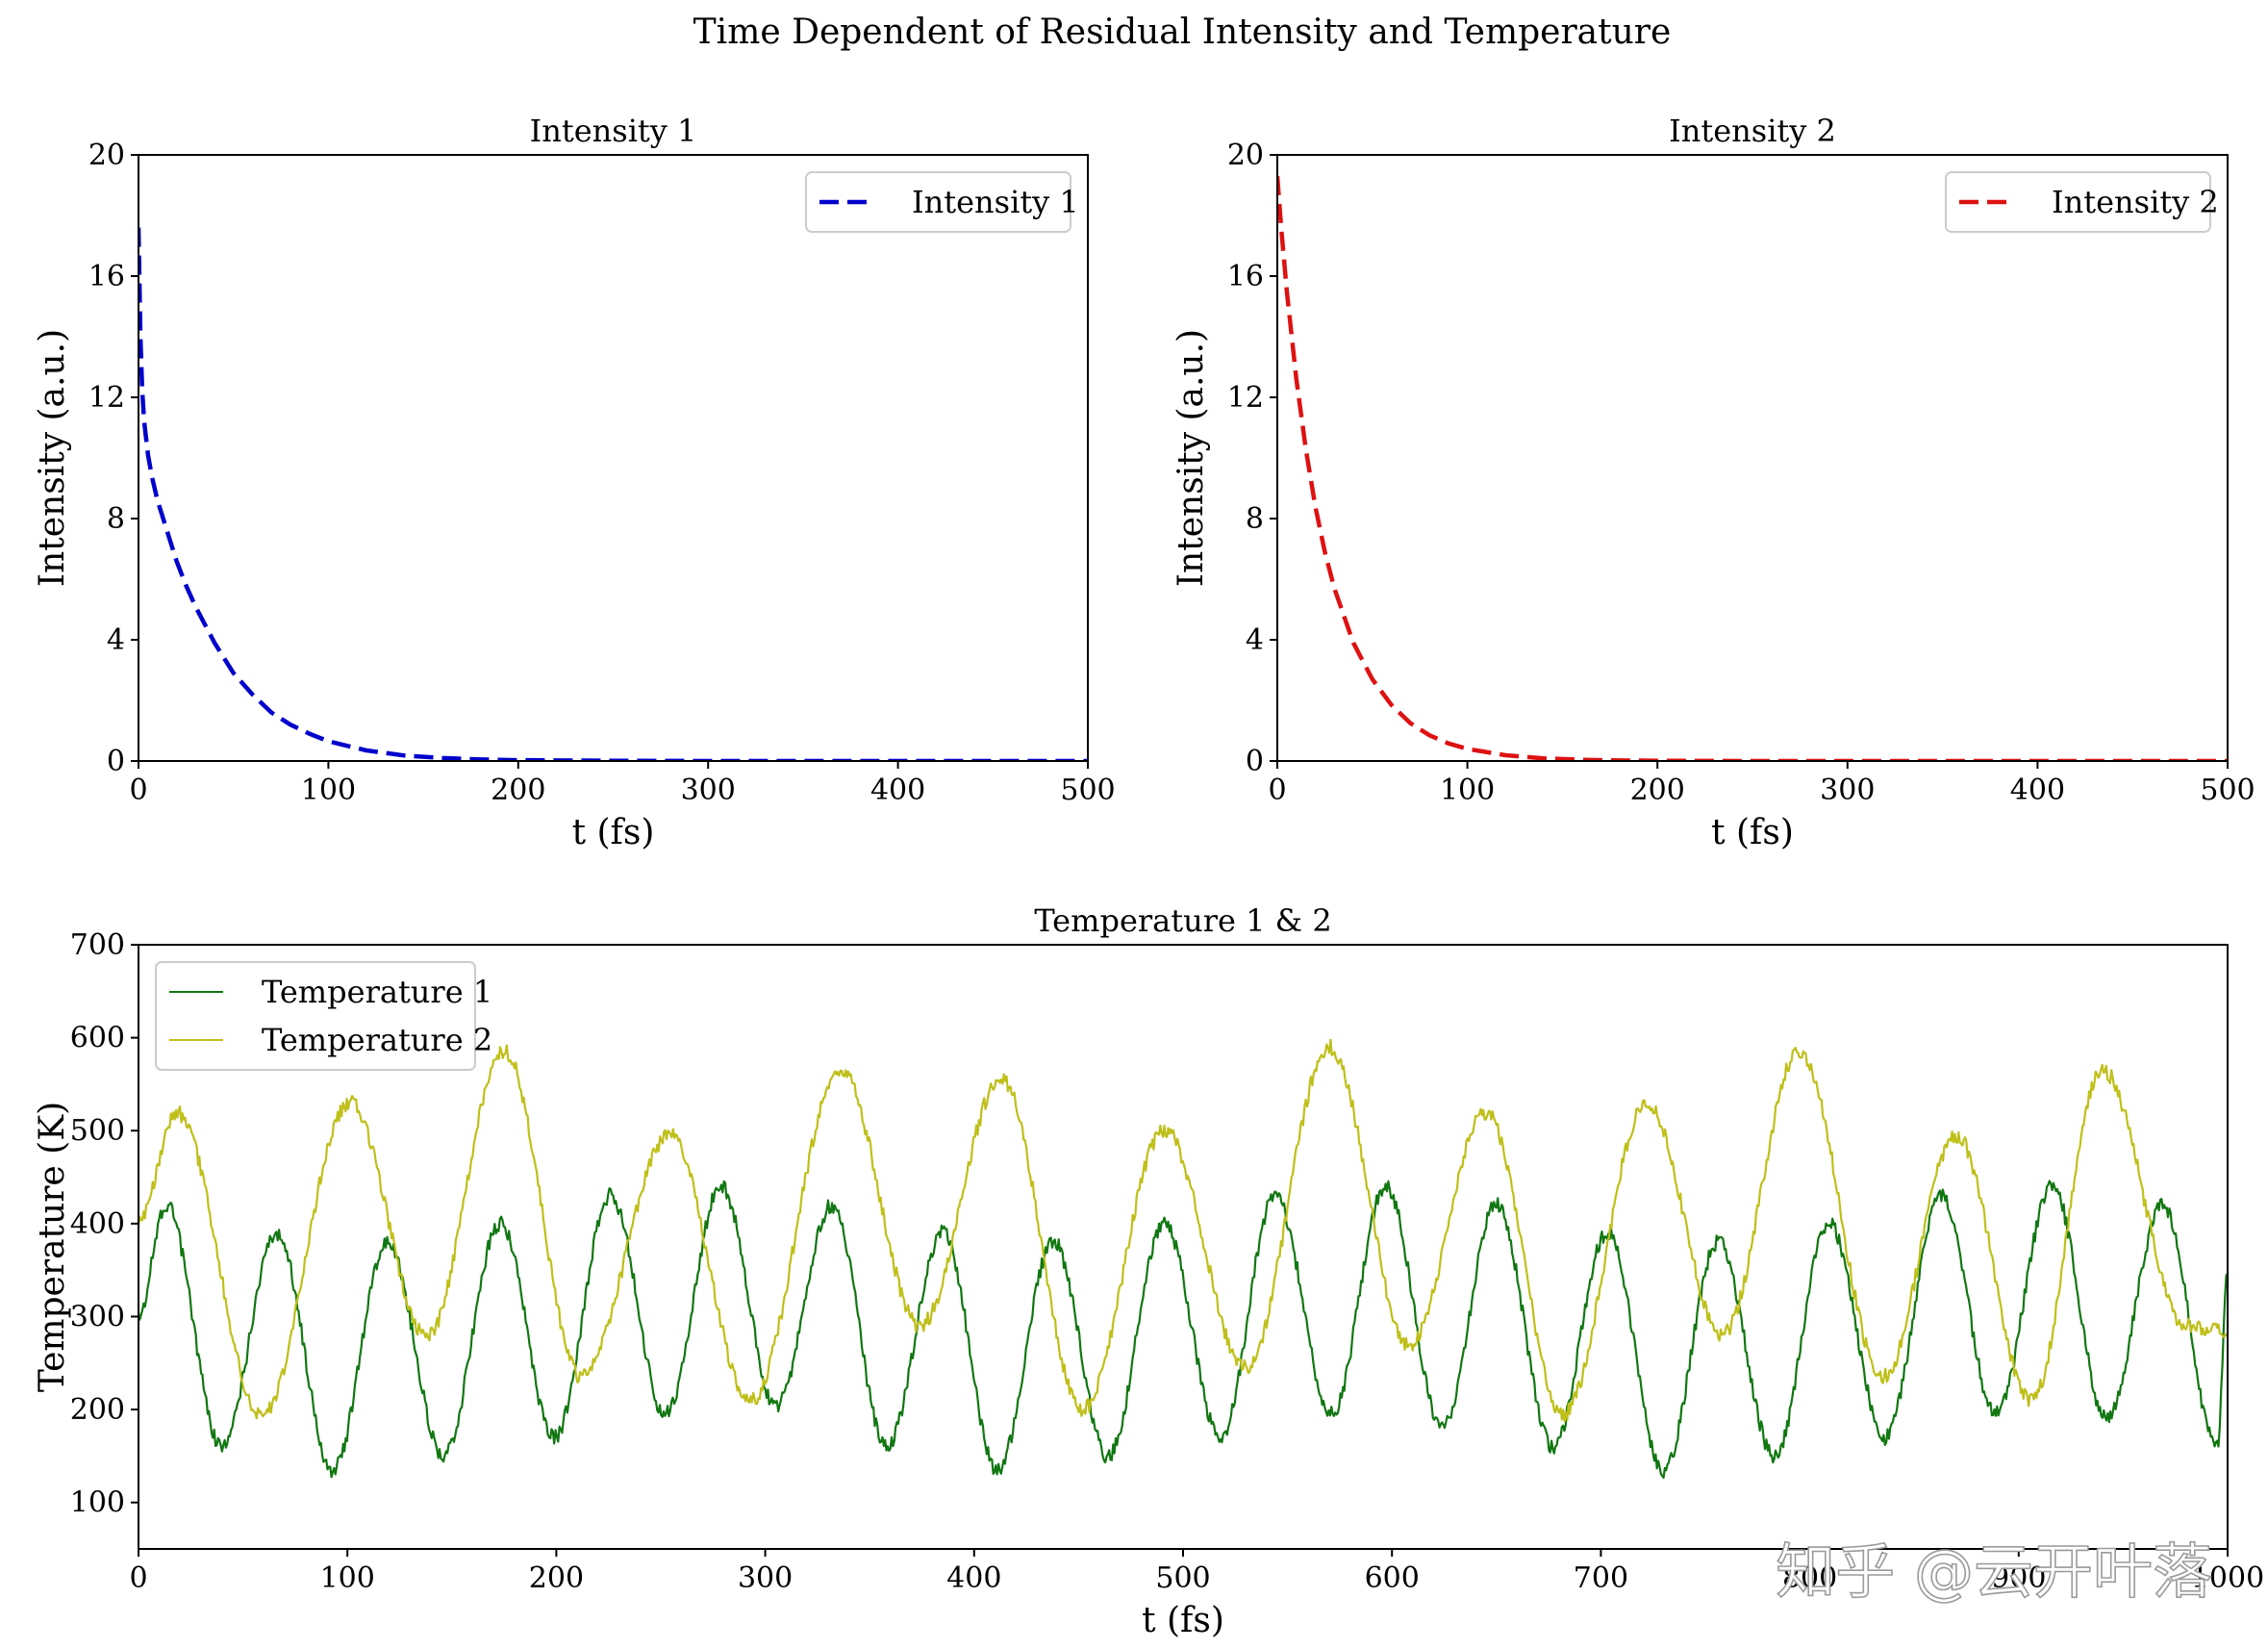  Describe the element at coordinates (1753, 131) in the screenshot. I see `intensity2-title: Intensity 2` at that location.